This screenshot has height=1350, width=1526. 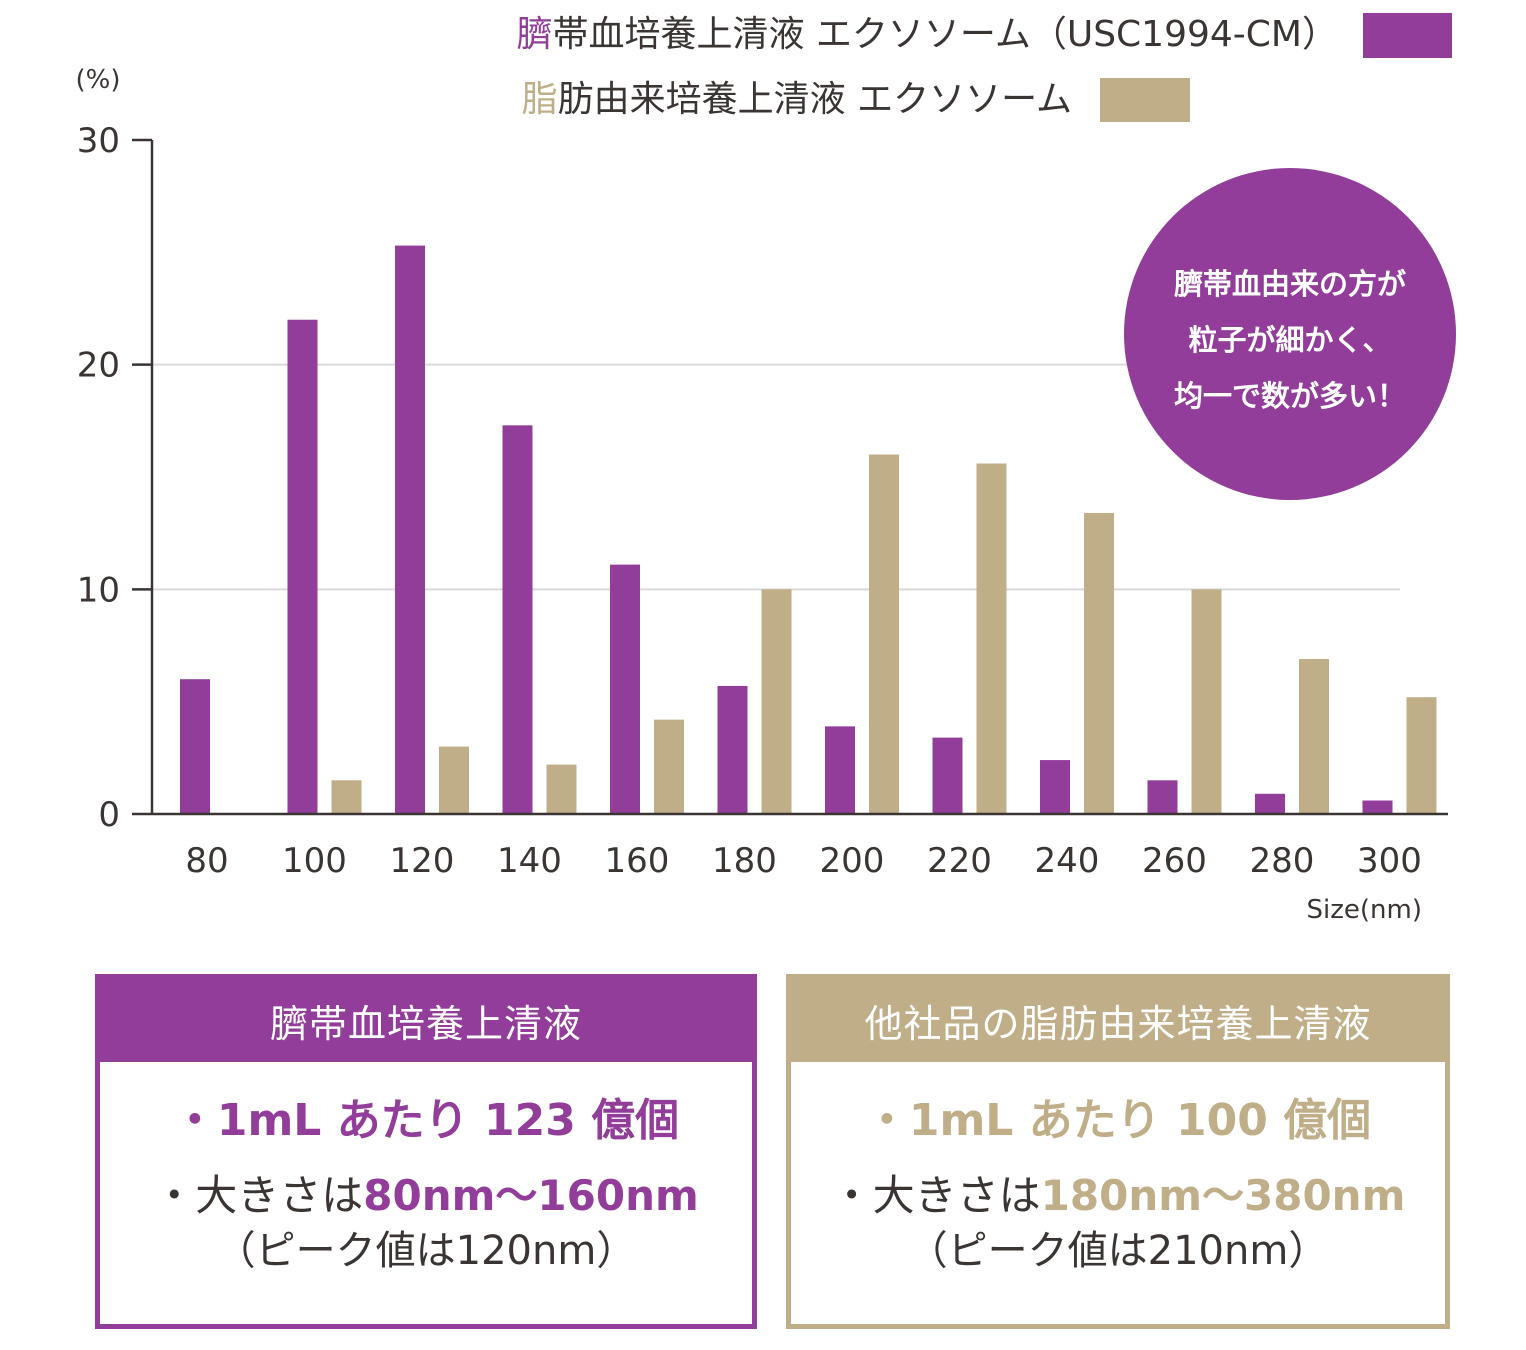 I want to click on adipose-peak: （ピーク値は210nm）, so click(x=1118, y=1251).